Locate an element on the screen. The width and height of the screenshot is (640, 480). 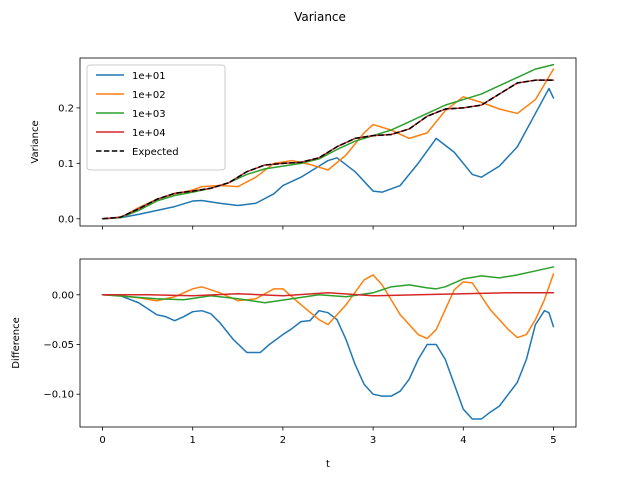
xtick-label: 0 is located at coordinates (102, 440).